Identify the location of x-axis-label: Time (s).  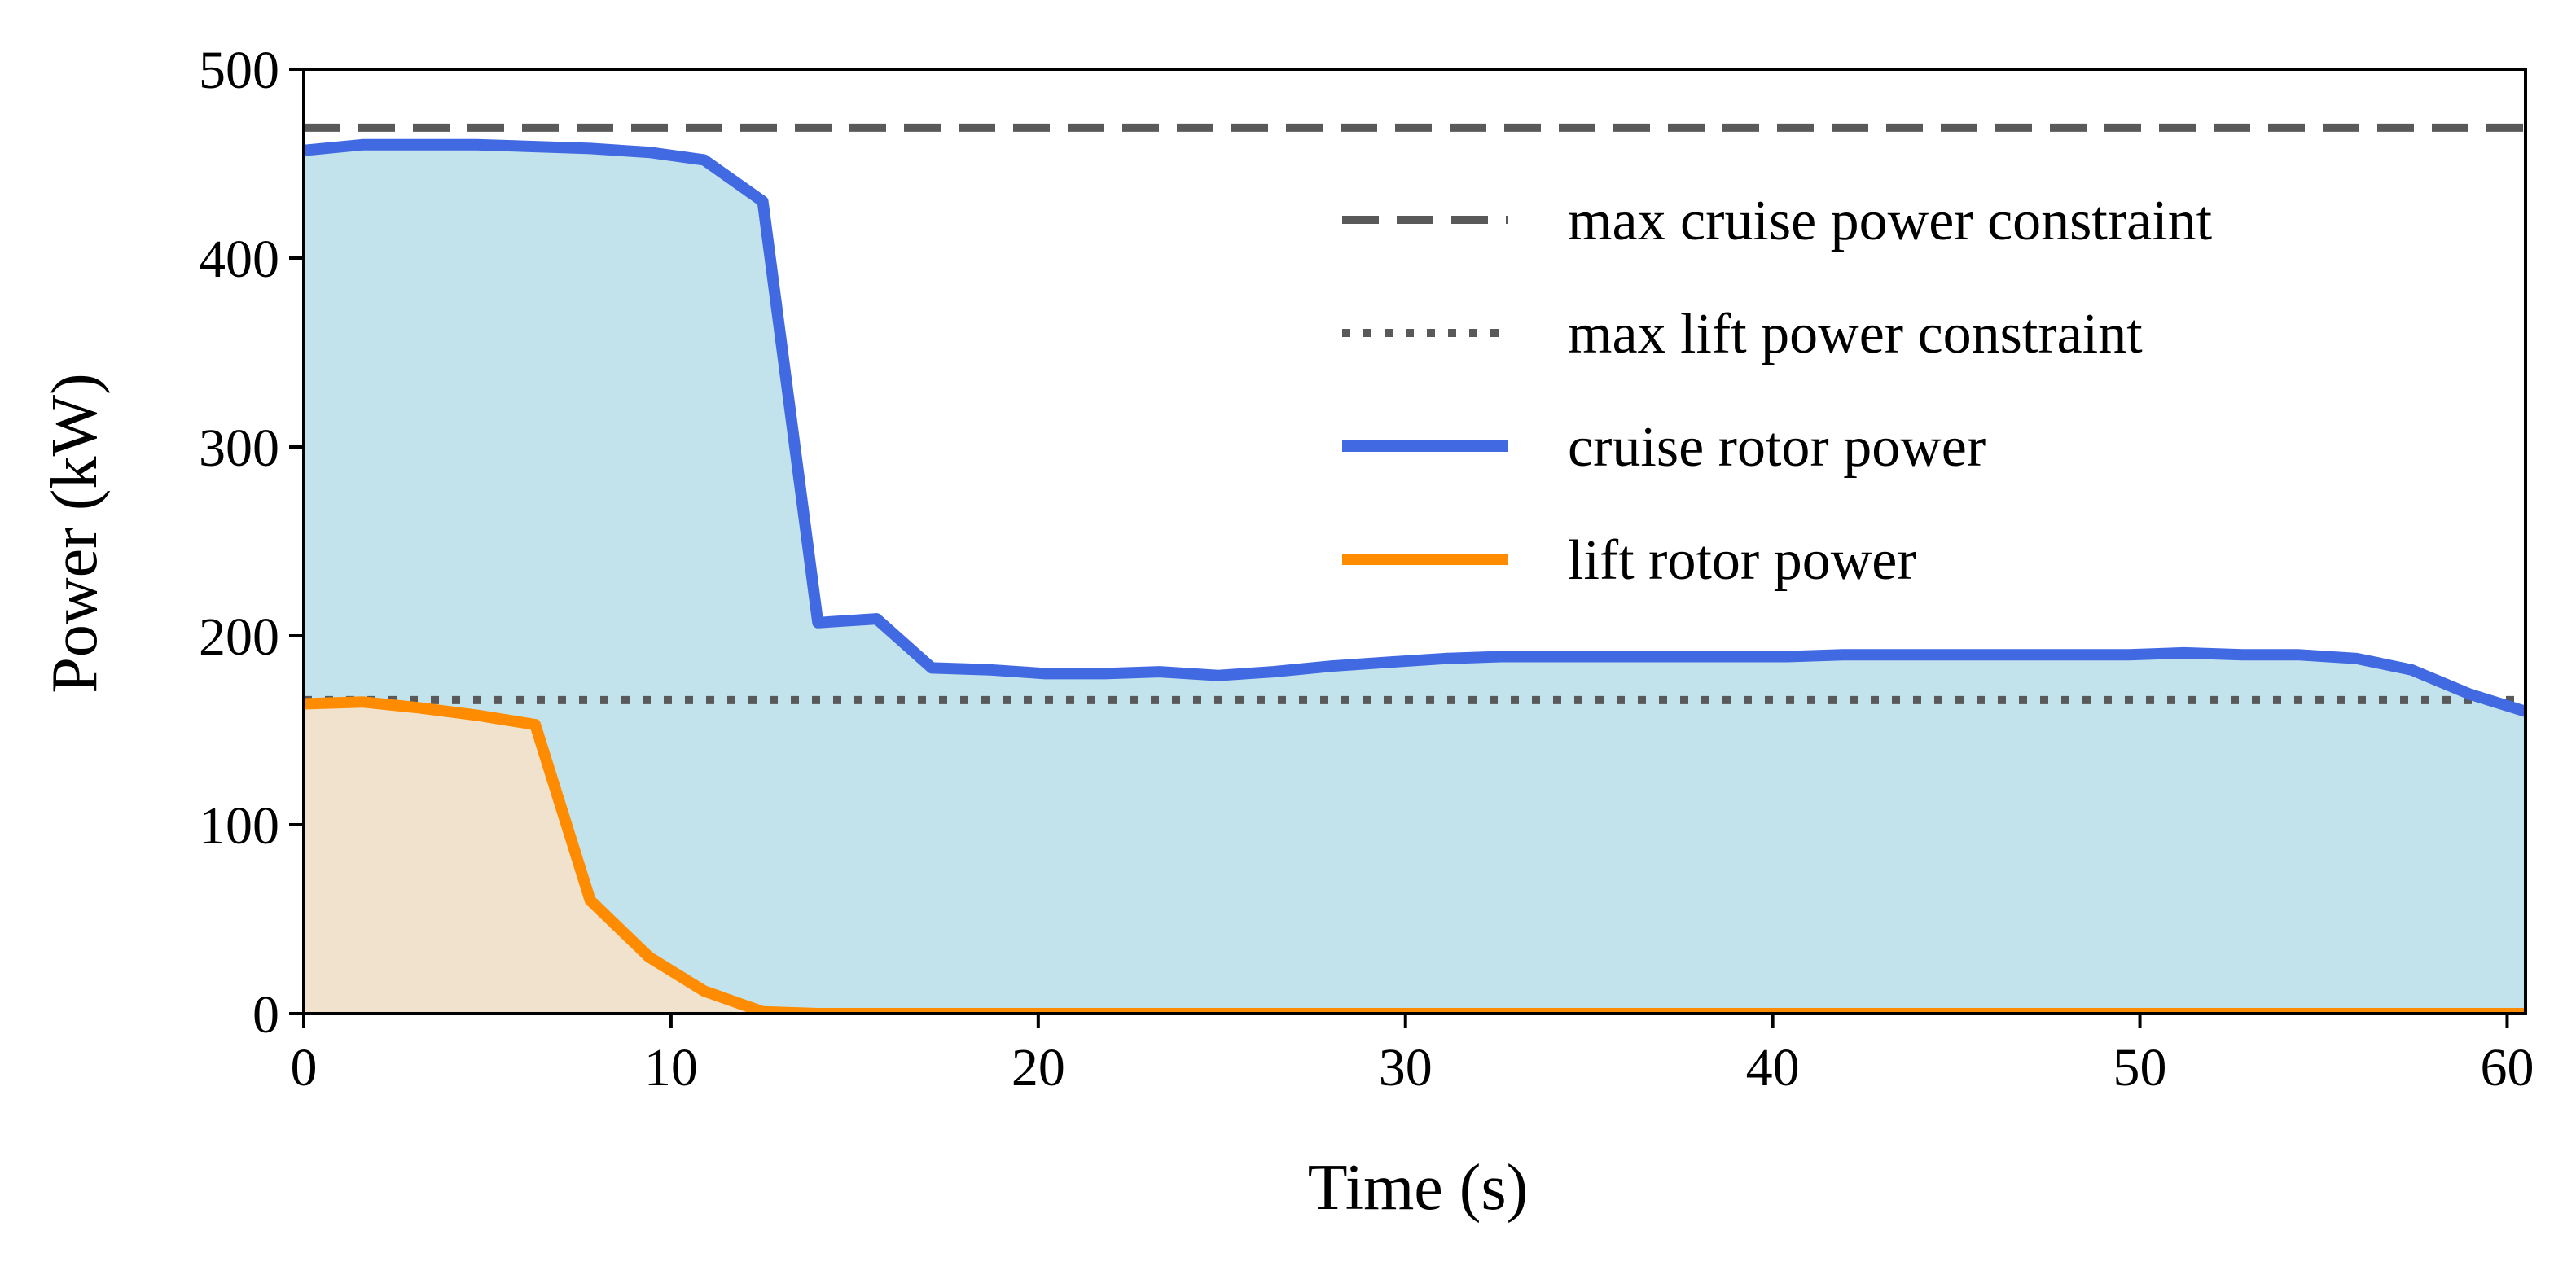
(1418, 1188).